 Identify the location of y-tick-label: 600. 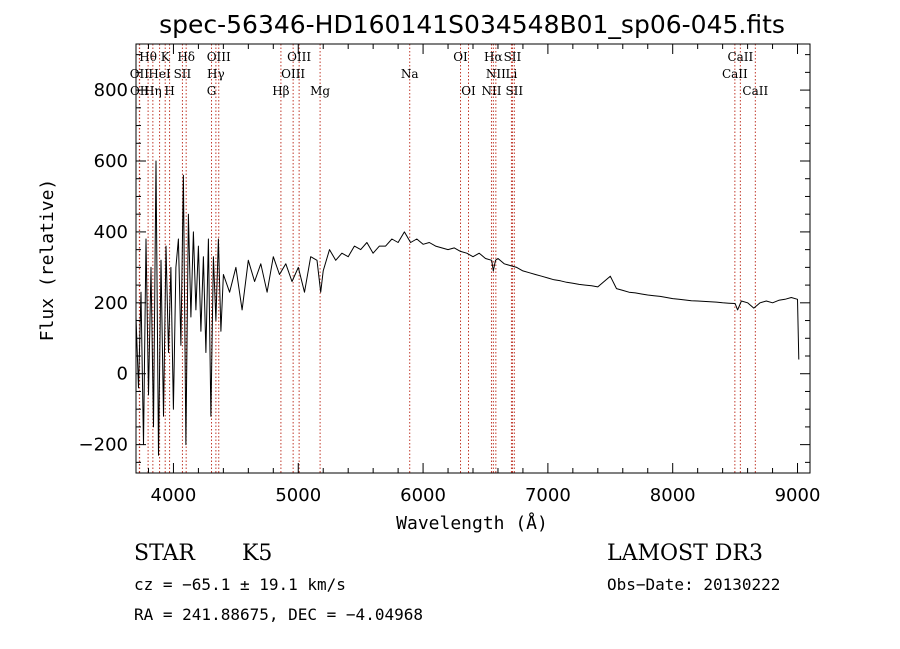
(111, 161).